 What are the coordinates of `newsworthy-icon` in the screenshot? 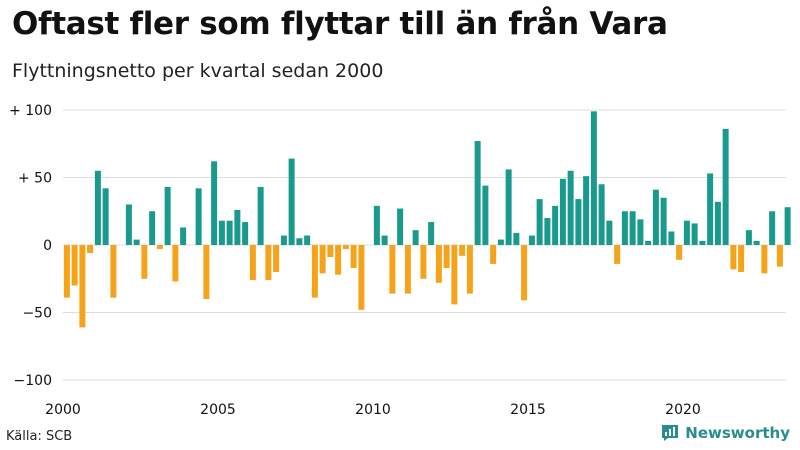 It's located at (670, 433).